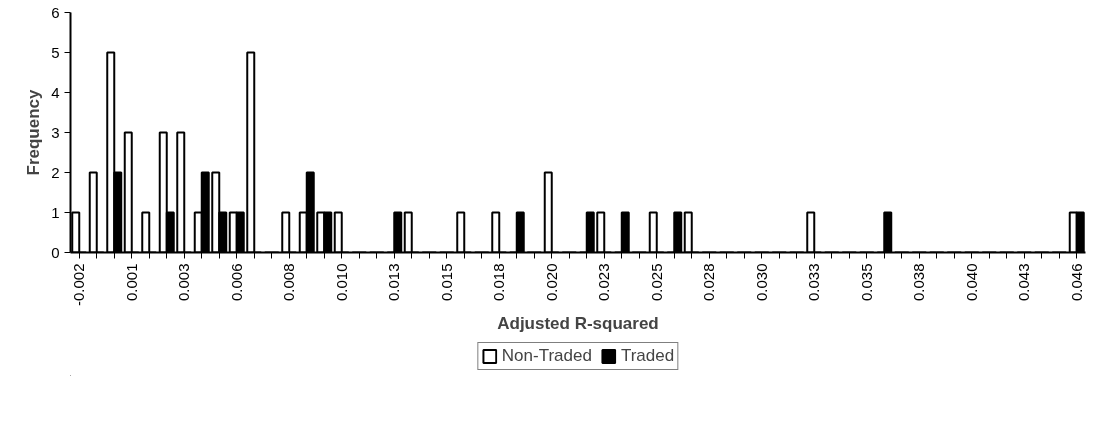 This screenshot has height=435, width=1111. Describe the element at coordinates (656, 282) in the screenshot. I see `x-tick-label: 0.025` at that location.